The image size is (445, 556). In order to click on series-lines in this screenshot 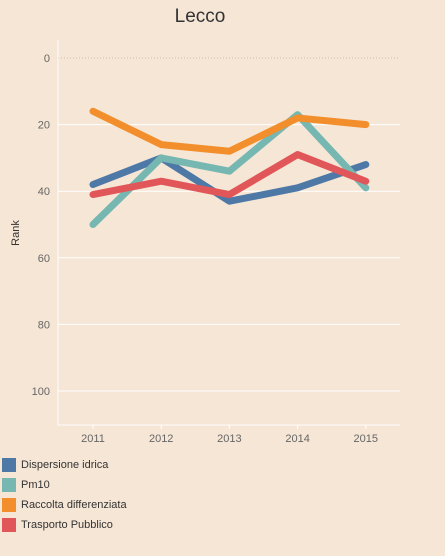, I will do `click(229, 167)`.